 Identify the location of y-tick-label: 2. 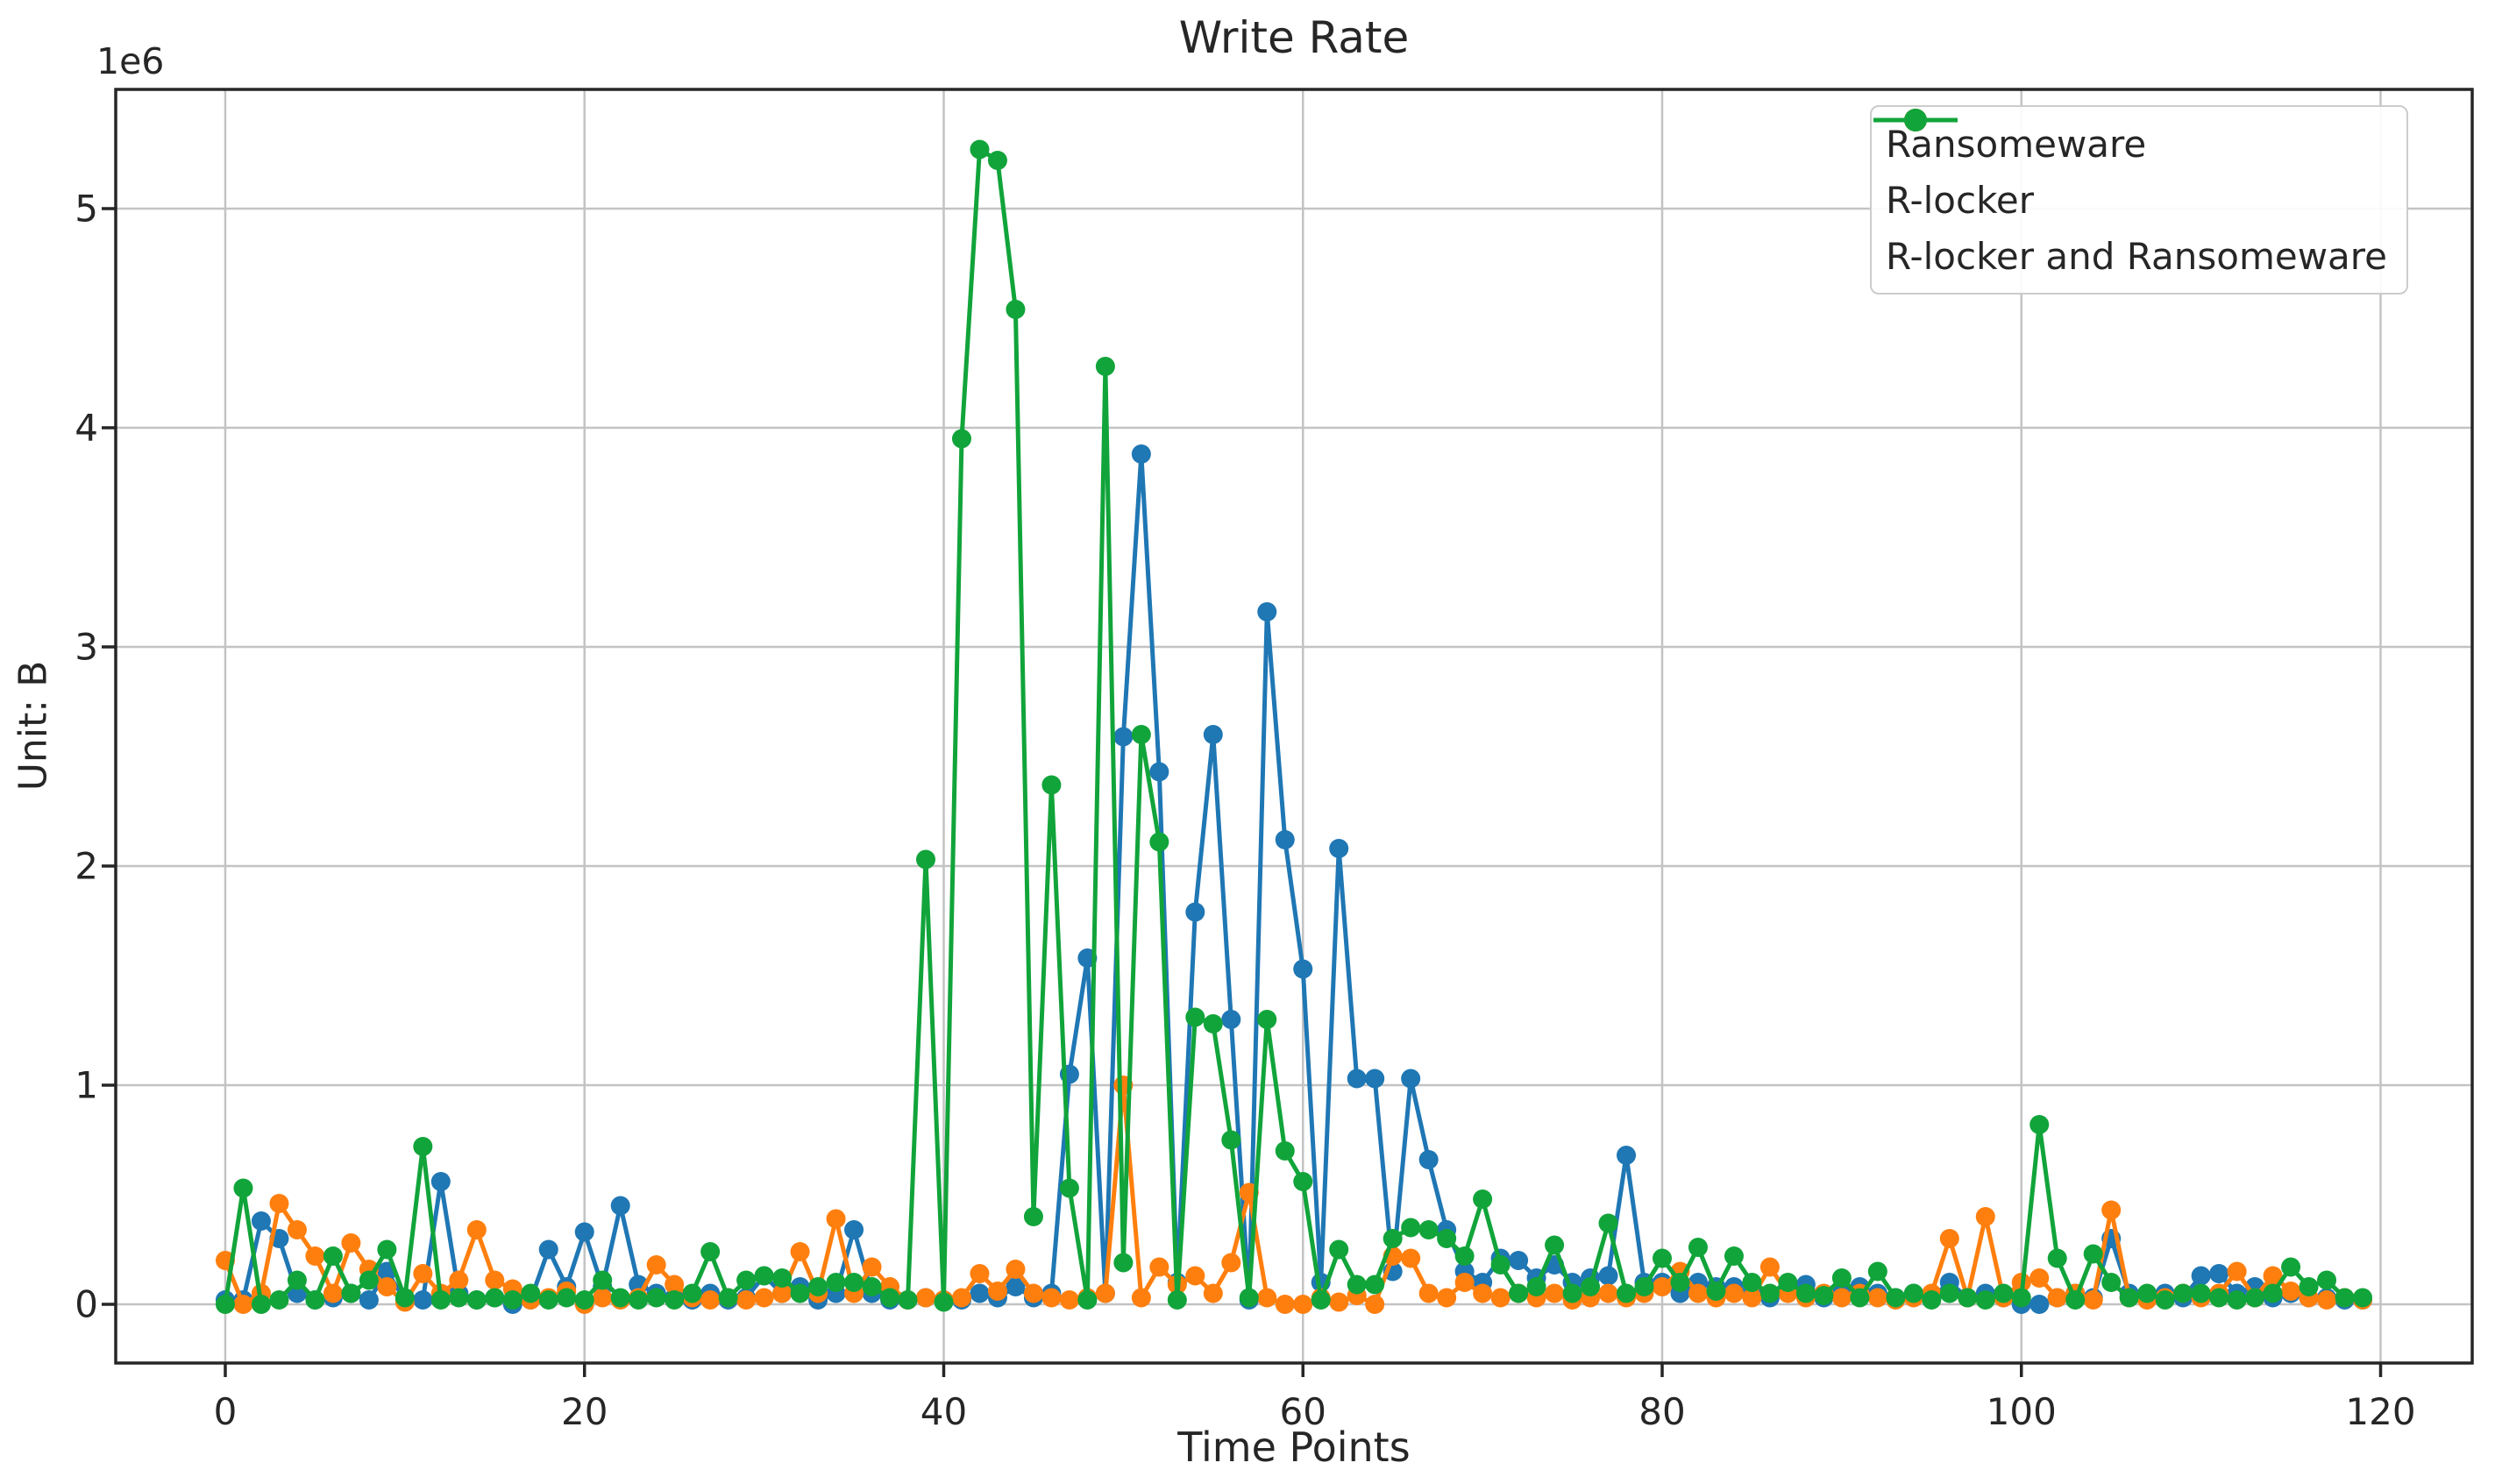
(86, 866).